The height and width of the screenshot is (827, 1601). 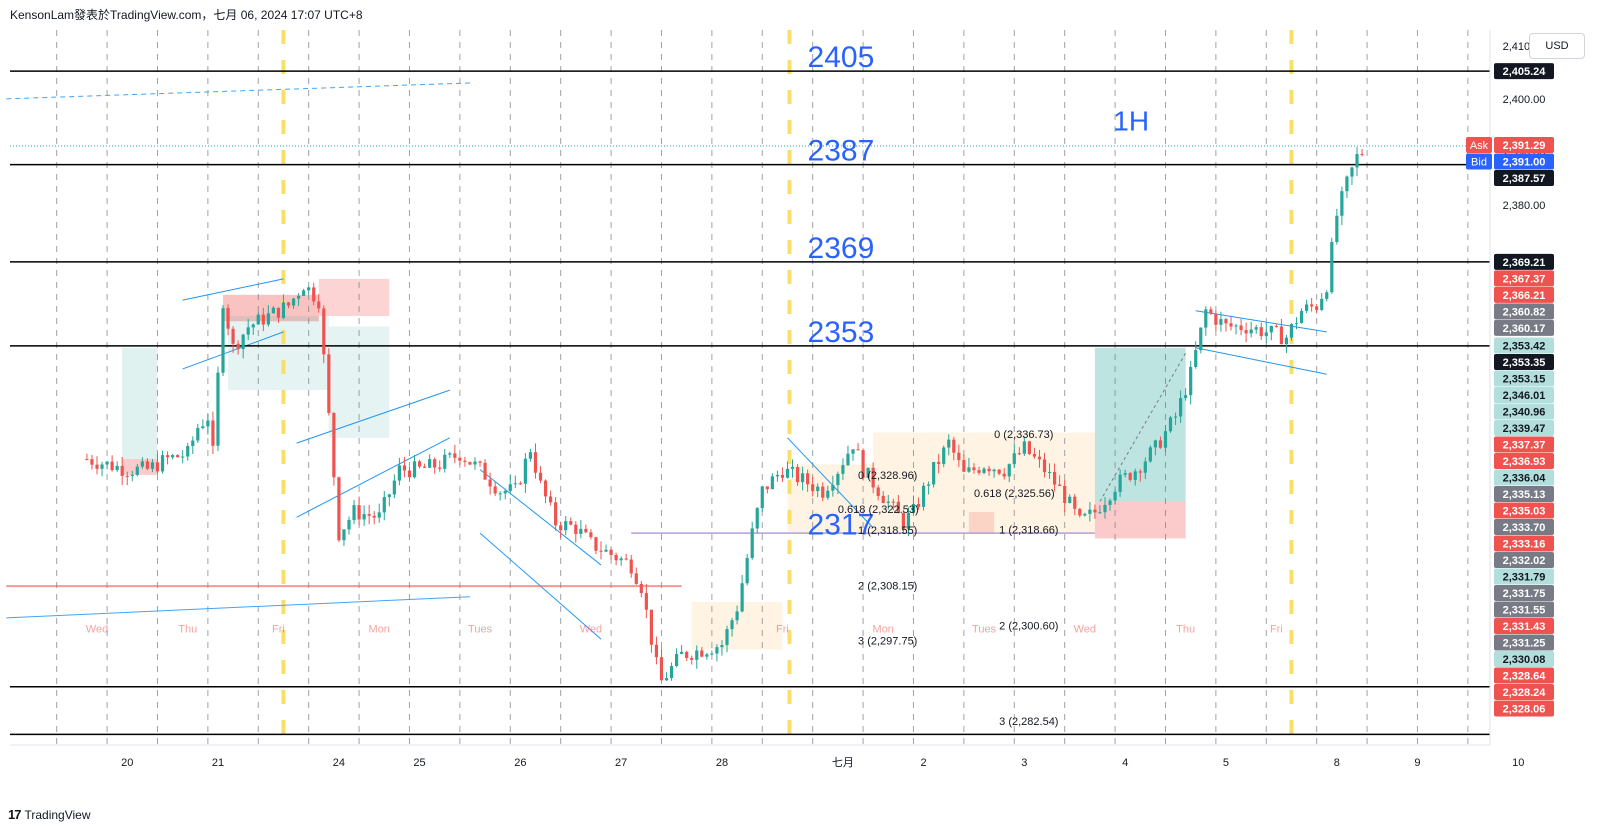 I want to click on price-label-text: 2,405.24, so click(x=1525, y=72).